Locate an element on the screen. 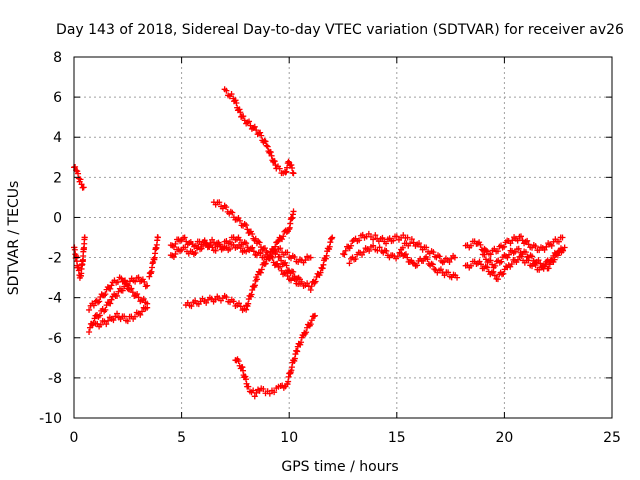 The image size is (640, 480). point-sat-b is located at coordinates (84, 237).